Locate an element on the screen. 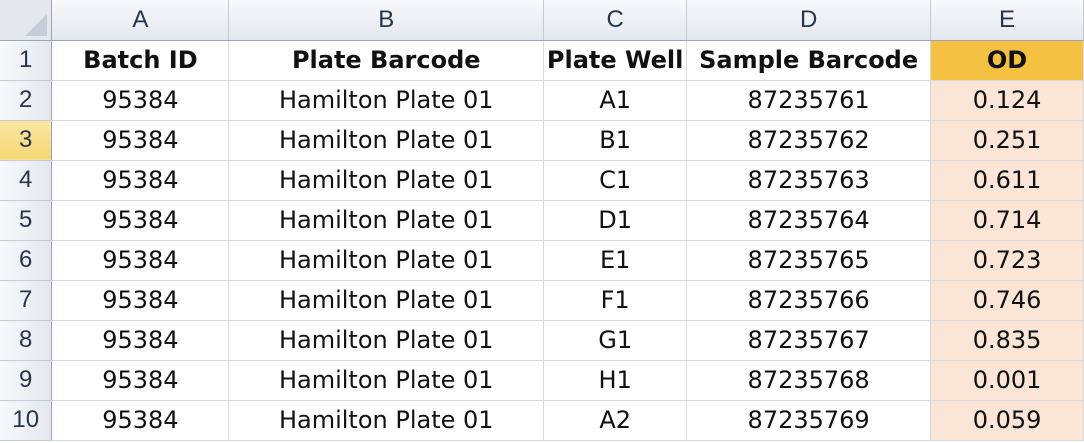 This screenshot has height=443, width=1084. column-header-row: A B C D E is located at coordinates (542, 20).